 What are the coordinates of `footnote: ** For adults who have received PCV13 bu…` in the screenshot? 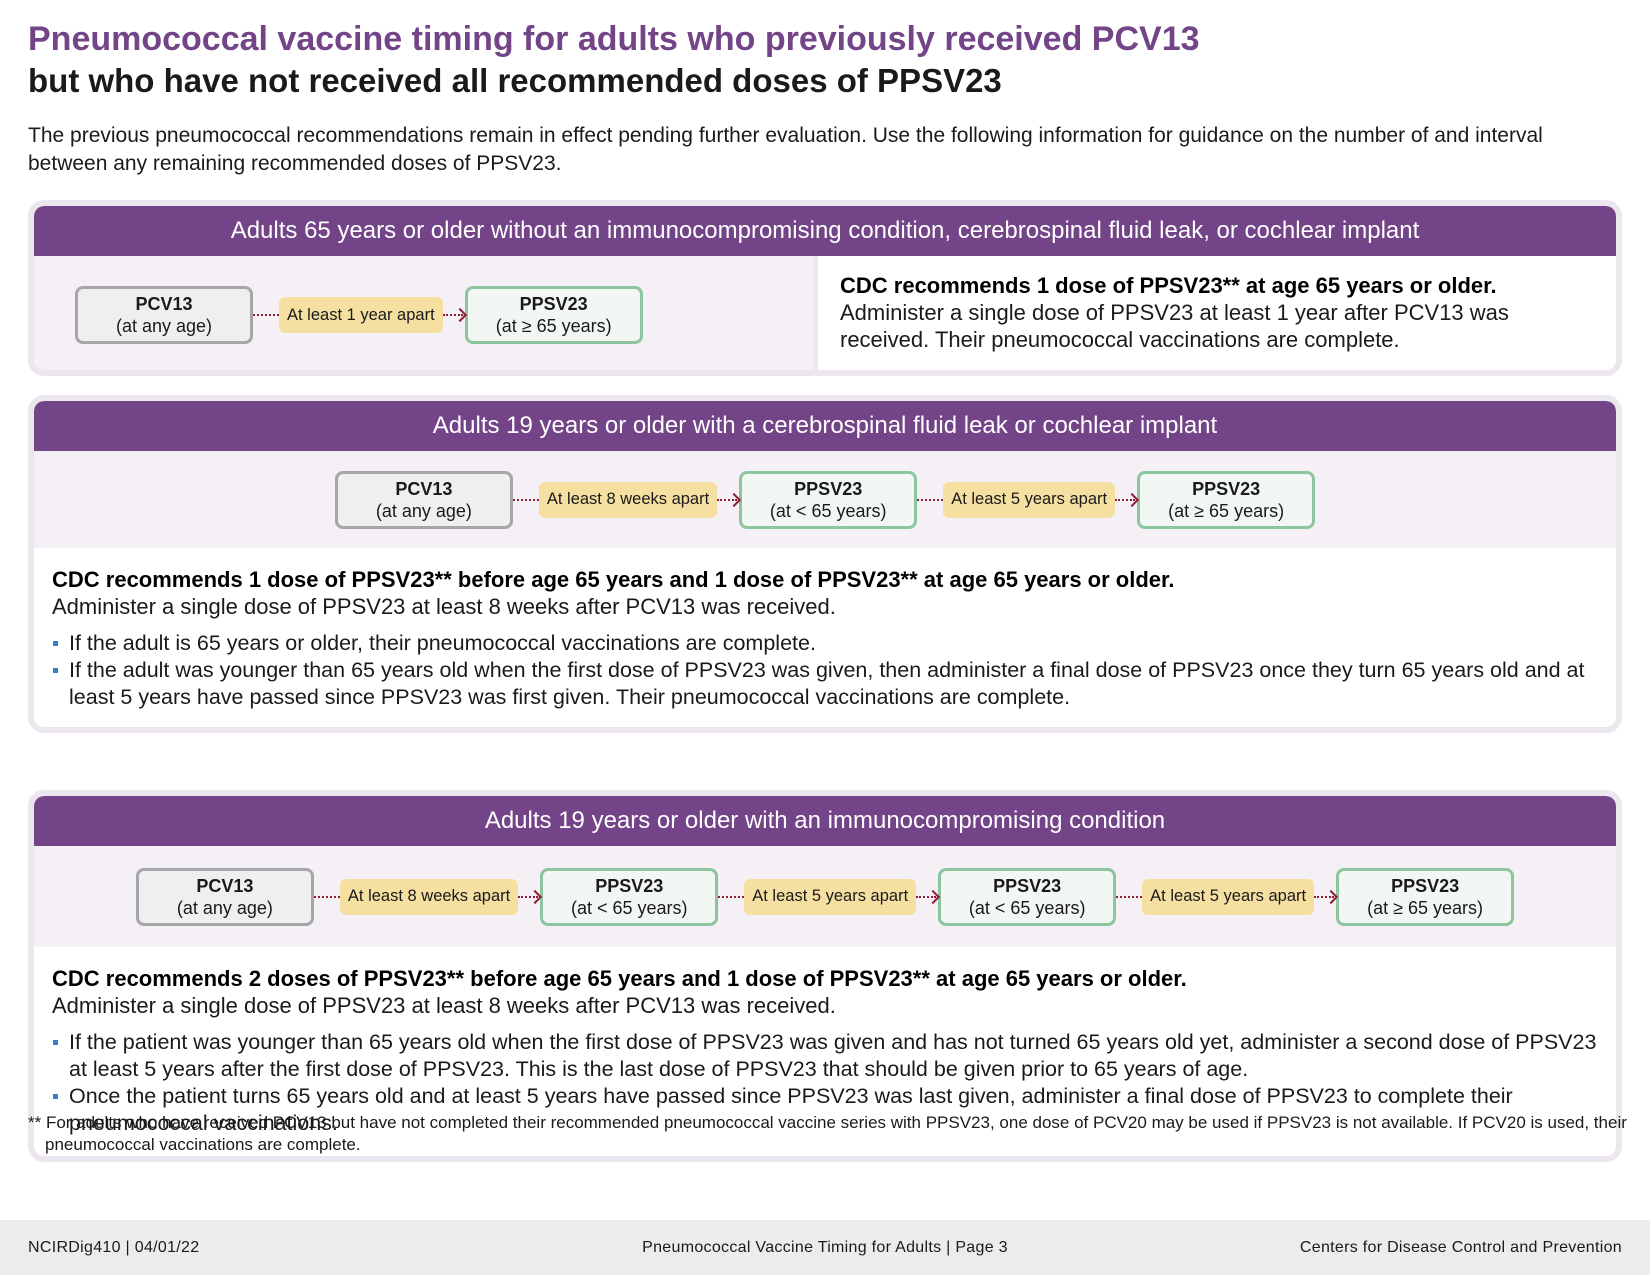 It's located at (827, 1133).